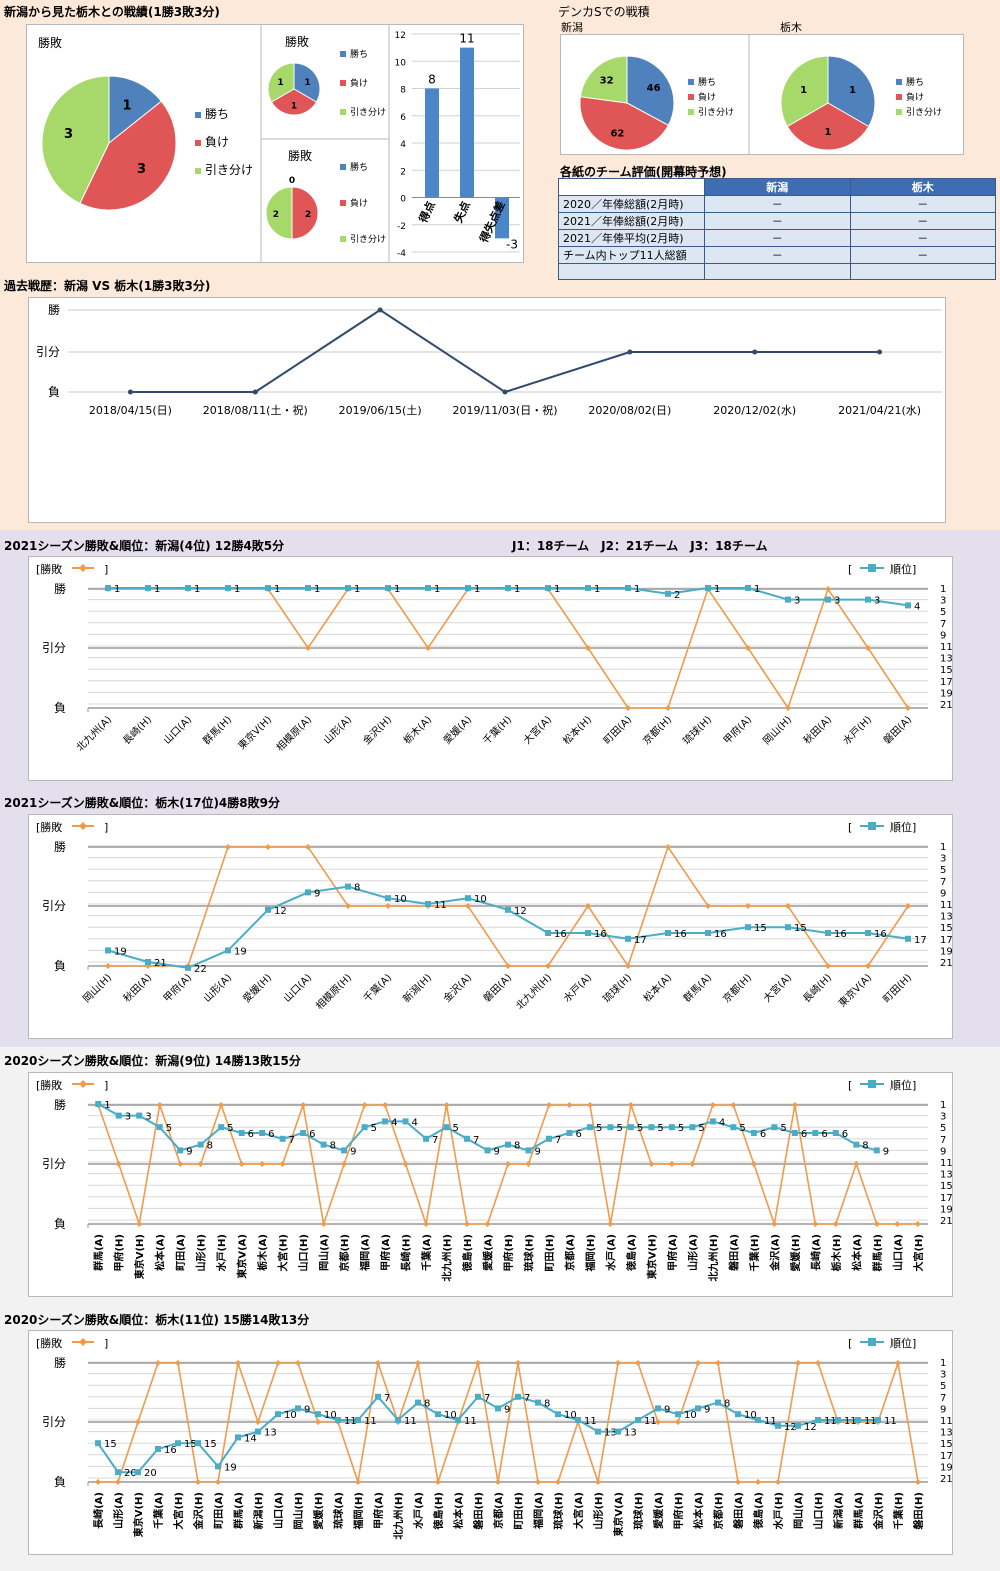 This screenshot has height=1571, width=1000. I want to click on season3-rank-label: 5, so click(742, 1128).